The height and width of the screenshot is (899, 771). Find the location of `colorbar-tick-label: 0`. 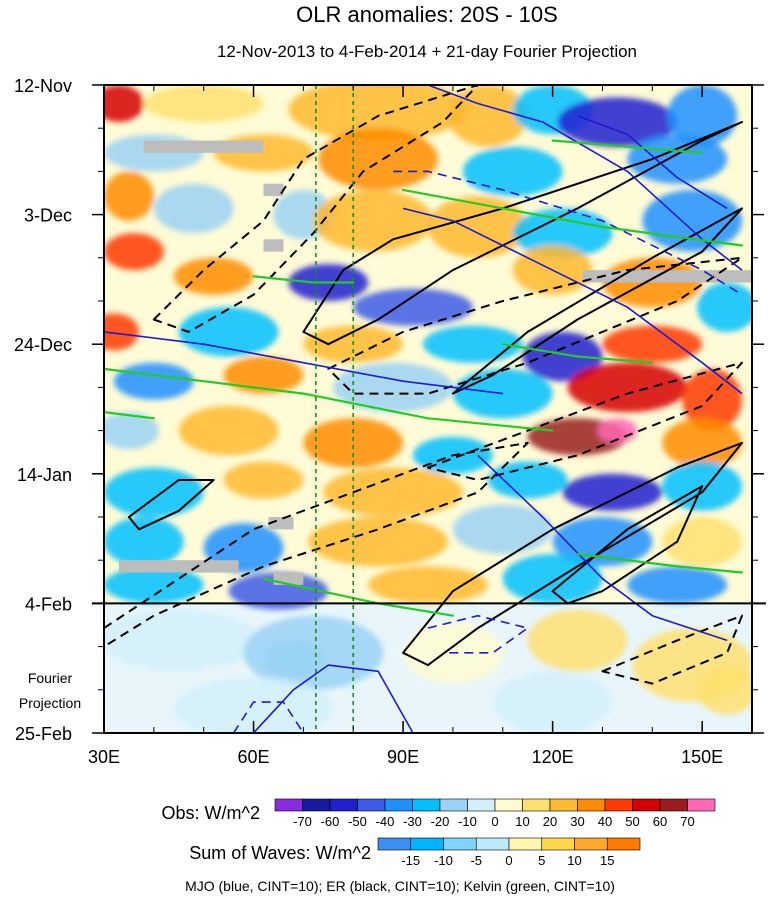

colorbar-tick-label: 0 is located at coordinates (508, 860).